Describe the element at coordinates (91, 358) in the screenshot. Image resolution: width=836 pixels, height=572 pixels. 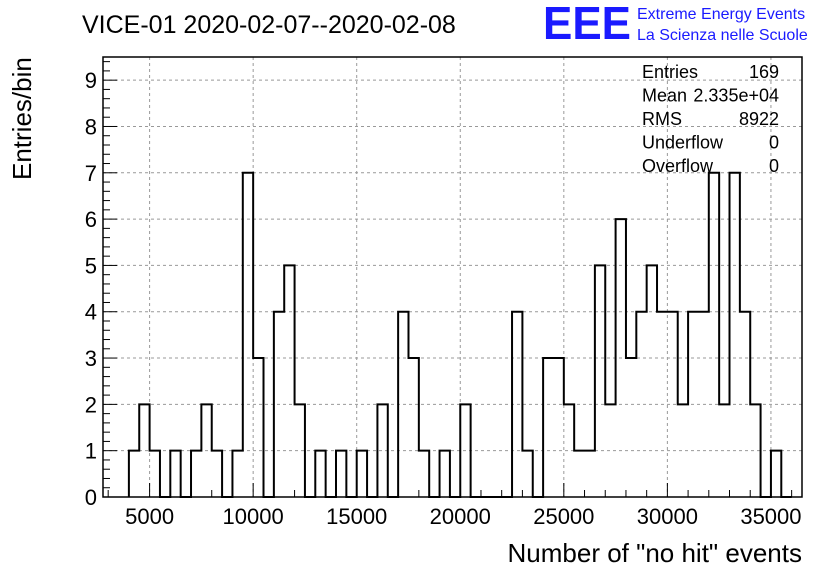
I see `y-tick-label: 3` at that location.